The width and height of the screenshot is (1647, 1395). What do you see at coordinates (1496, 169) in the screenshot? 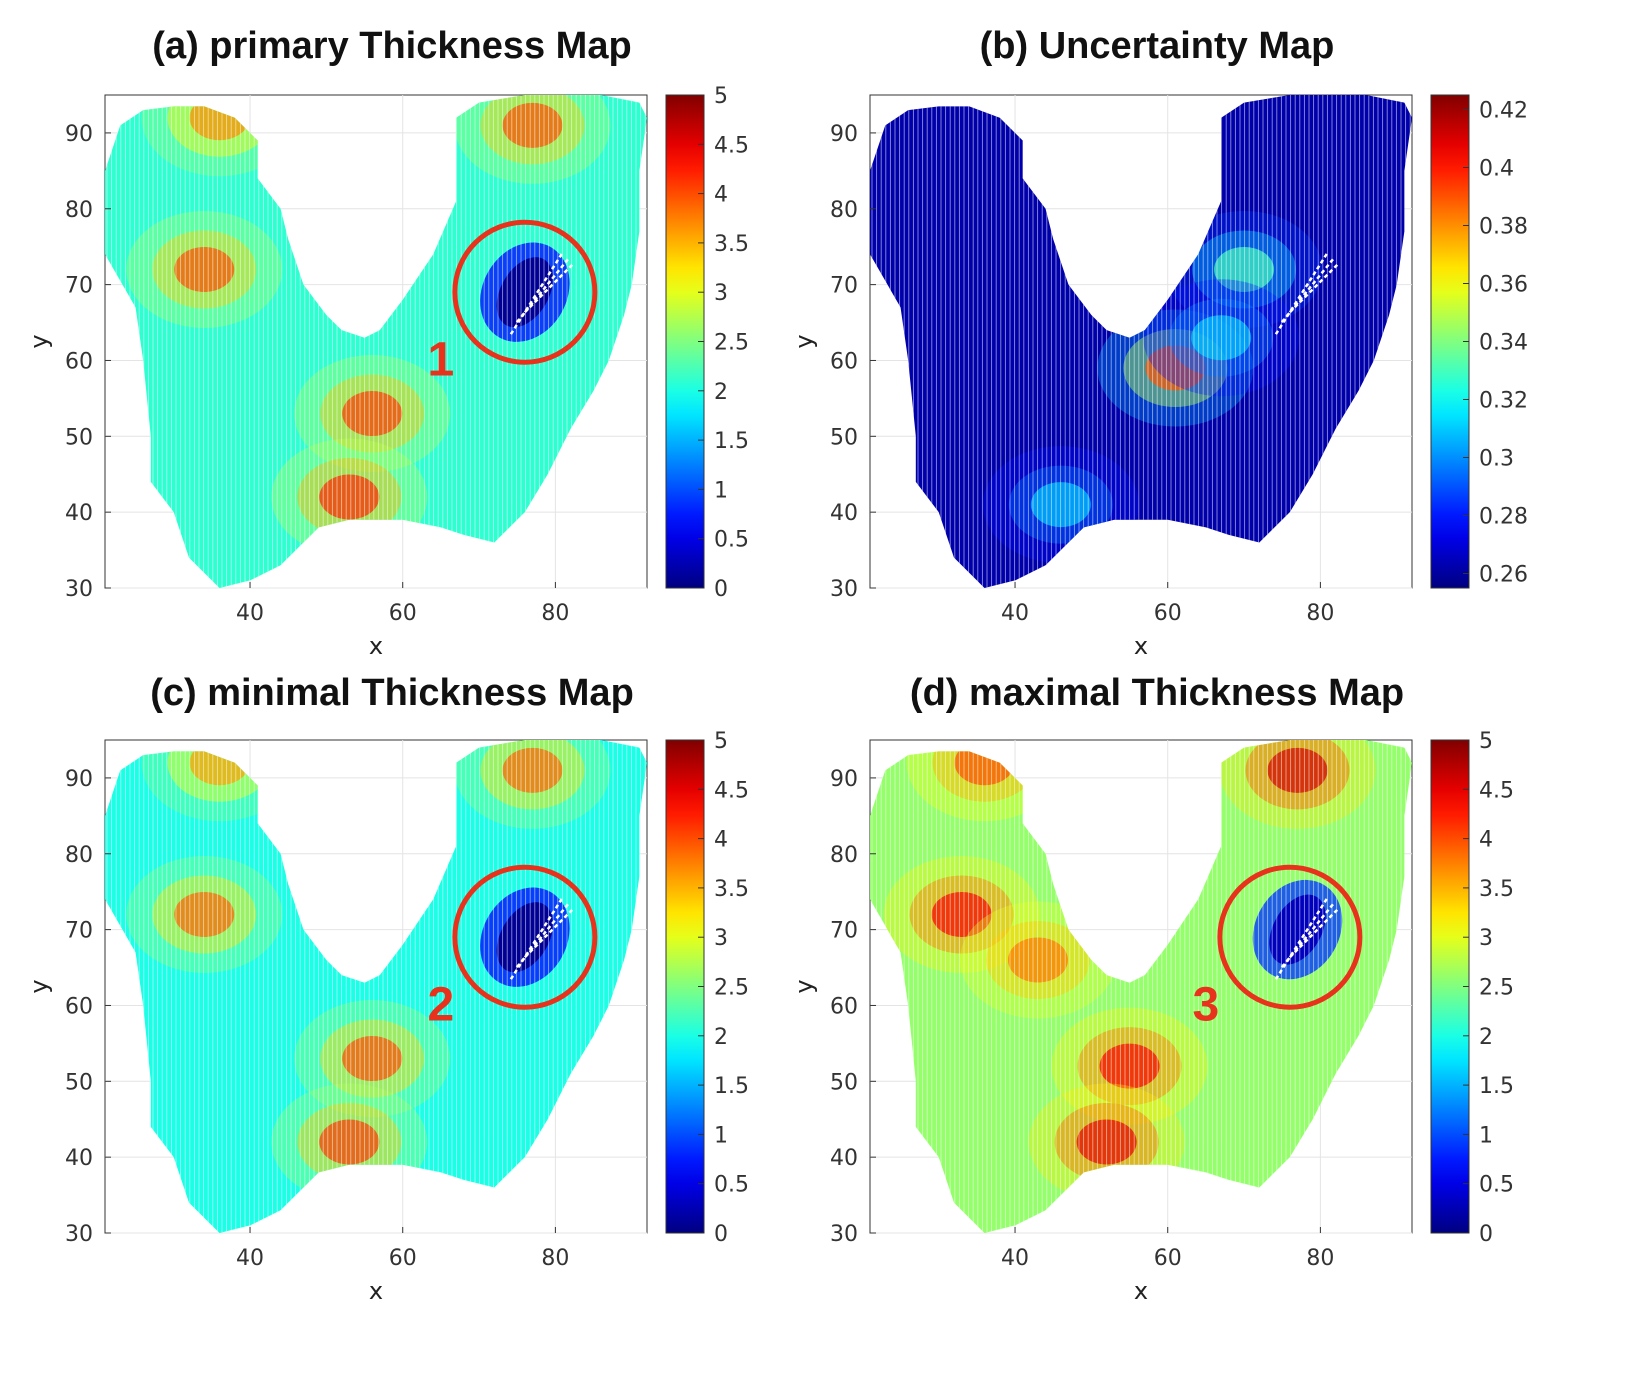
I see `colorbar-tick-label: 0.4` at bounding box center [1496, 169].